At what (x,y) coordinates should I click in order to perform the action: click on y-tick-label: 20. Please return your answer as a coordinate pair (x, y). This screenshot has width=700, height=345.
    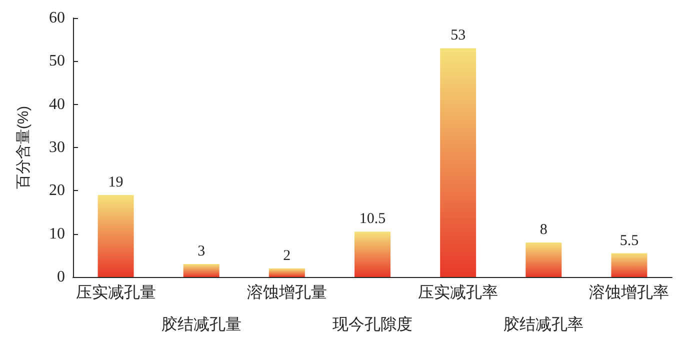
    Looking at the image, I should click on (57, 191).